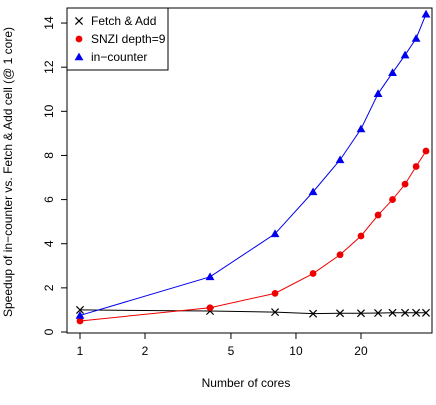 The height and width of the screenshot is (405, 436). What do you see at coordinates (49, 243) in the screenshot?
I see `y-tick-label: 4` at bounding box center [49, 243].